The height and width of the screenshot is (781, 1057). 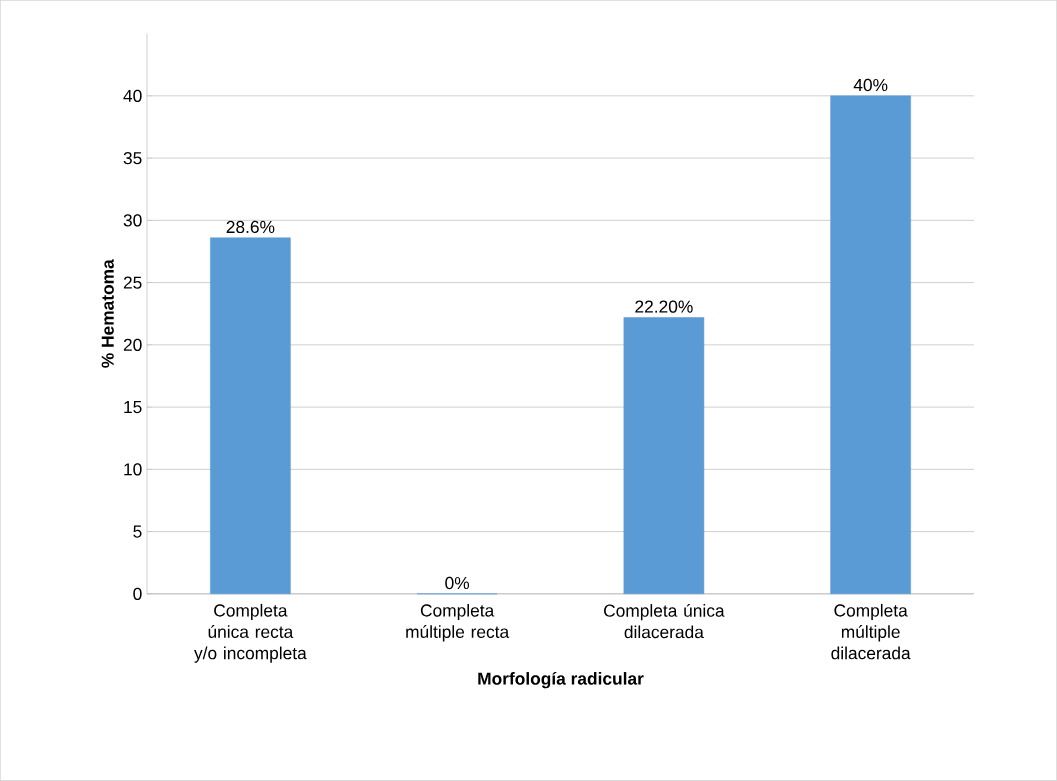 I want to click on x-tick-label: Completa múltiple recta, so click(x=458, y=622).